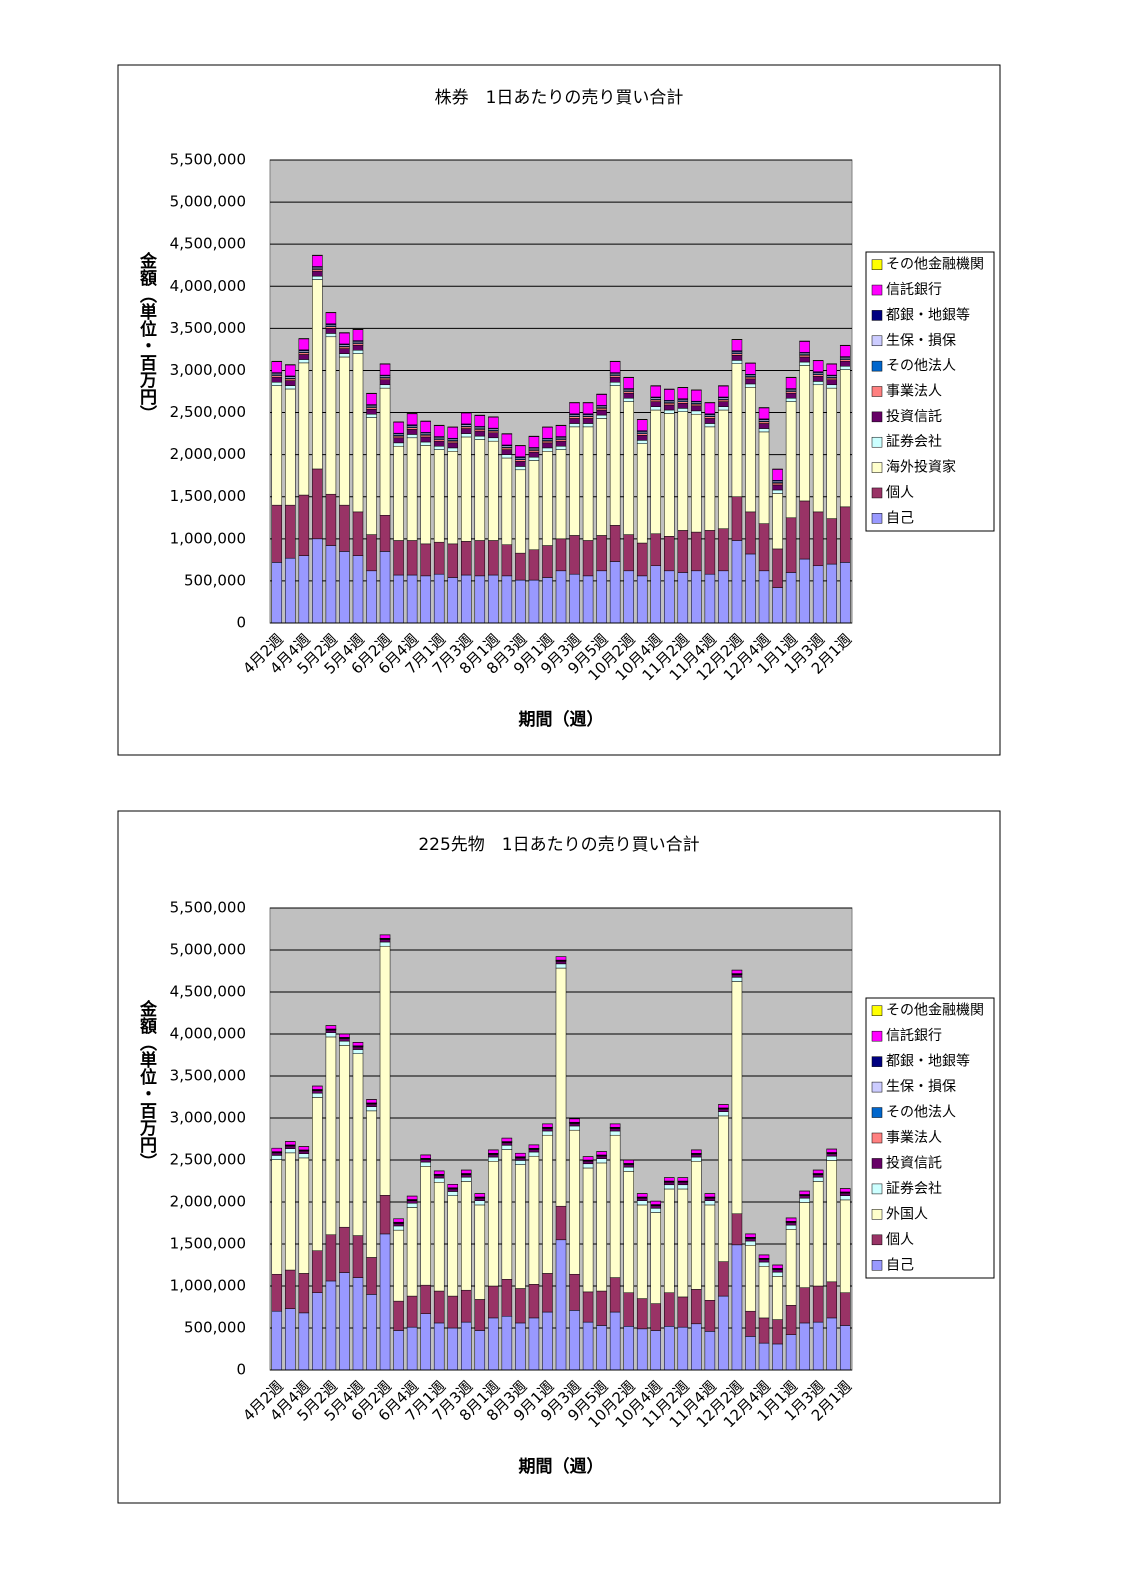  Describe the element at coordinates (215, 1328) in the screenshot. I see `y-tick-label: 500,000` at that location.